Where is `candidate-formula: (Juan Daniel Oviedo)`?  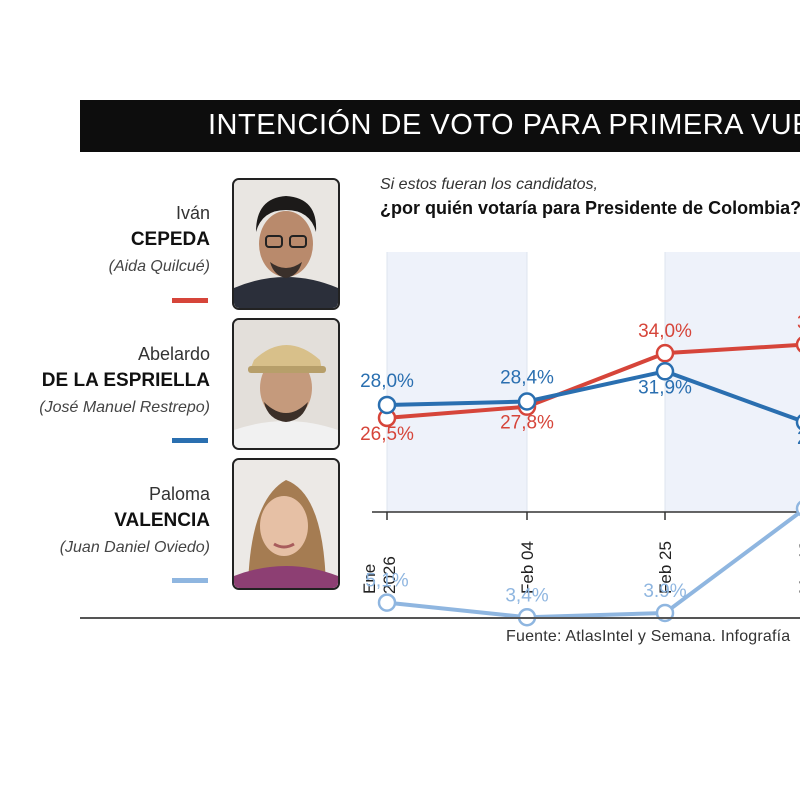
candidate-formula: (Juan Daniel Oviedo) is located at coordinates (134, 547).